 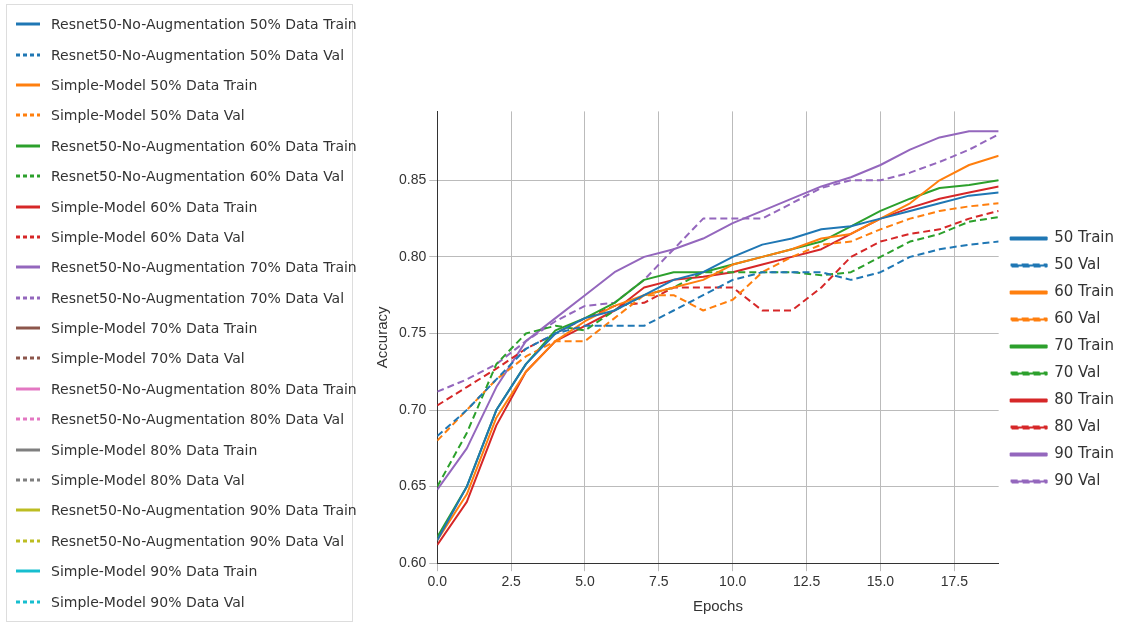 I want to click on legend-label: 80 Val, so click(x=1077, y=426).